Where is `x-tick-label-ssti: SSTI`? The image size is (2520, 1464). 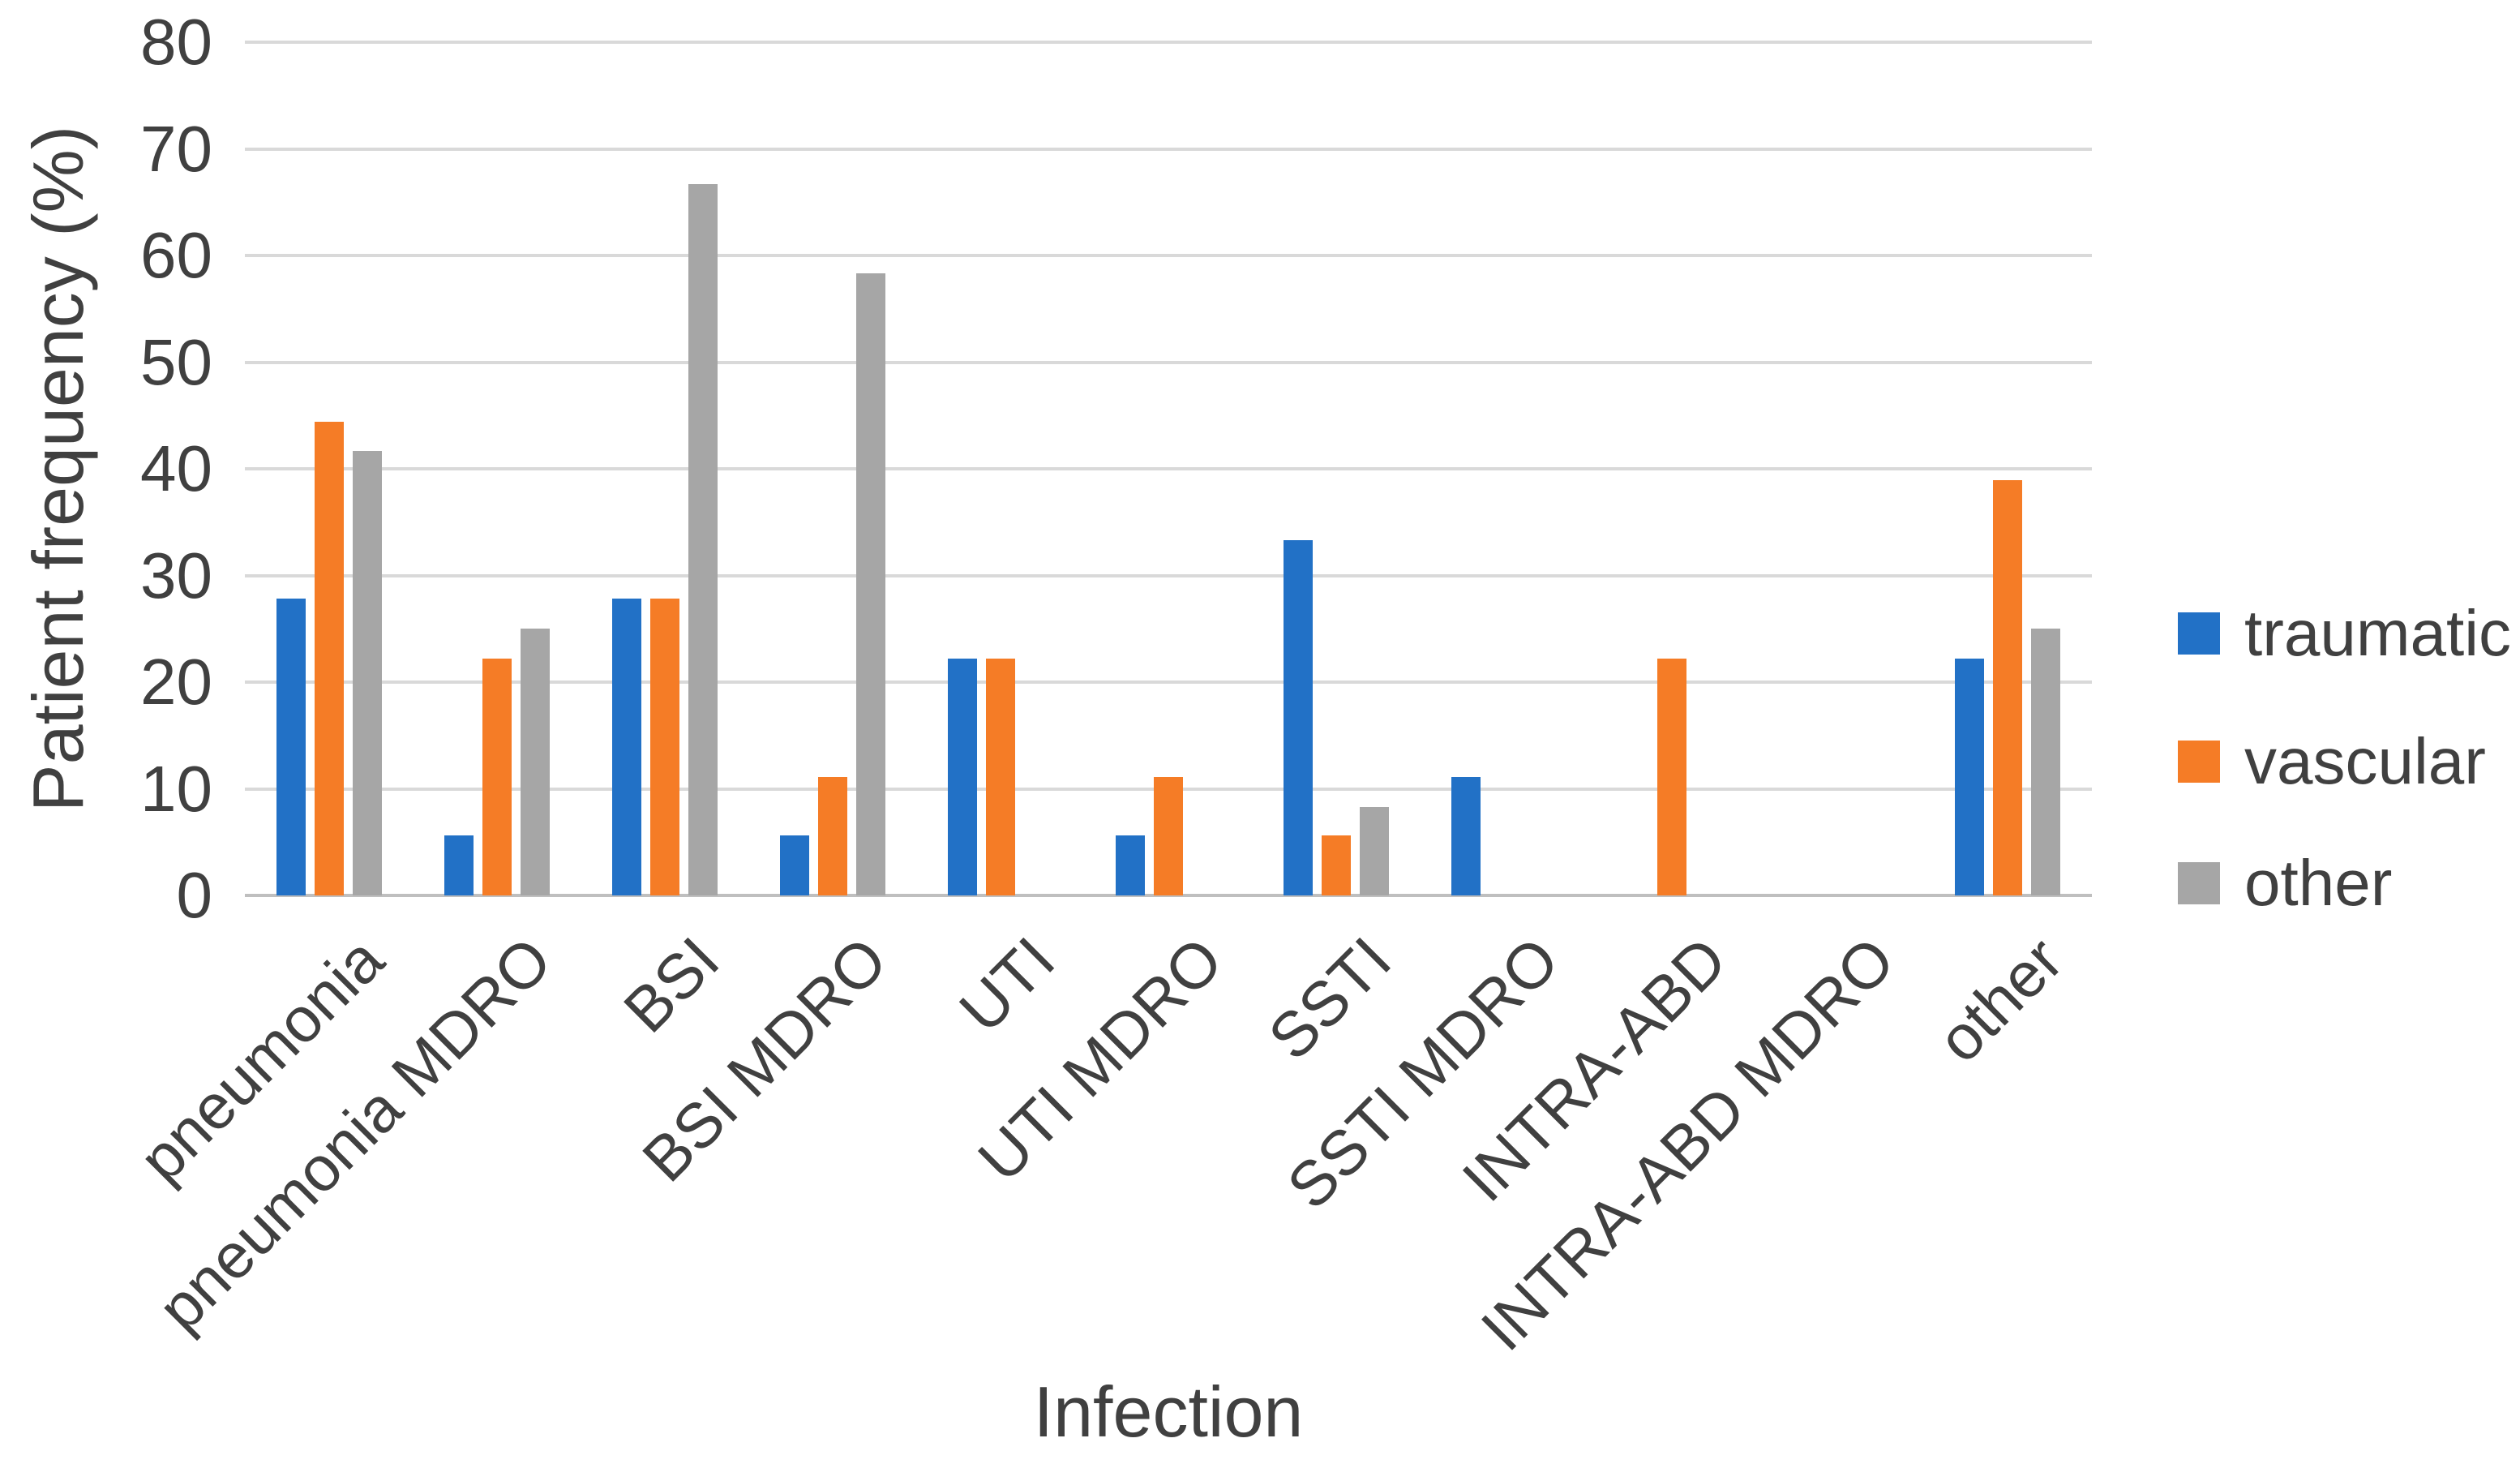
x-tick-label-ssti: SSTI is located at coordinates (1329, 998).